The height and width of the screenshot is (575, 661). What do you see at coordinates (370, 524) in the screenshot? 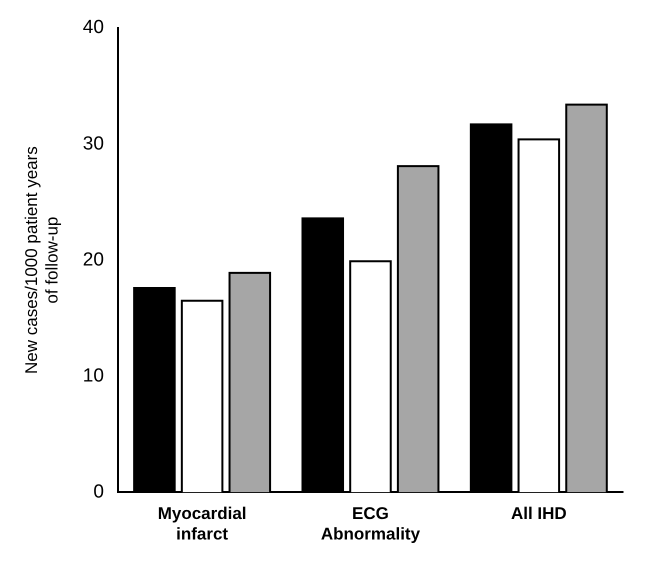
I see `x-tick-label: ECG Abnormality` at bounding box center [370, 524].